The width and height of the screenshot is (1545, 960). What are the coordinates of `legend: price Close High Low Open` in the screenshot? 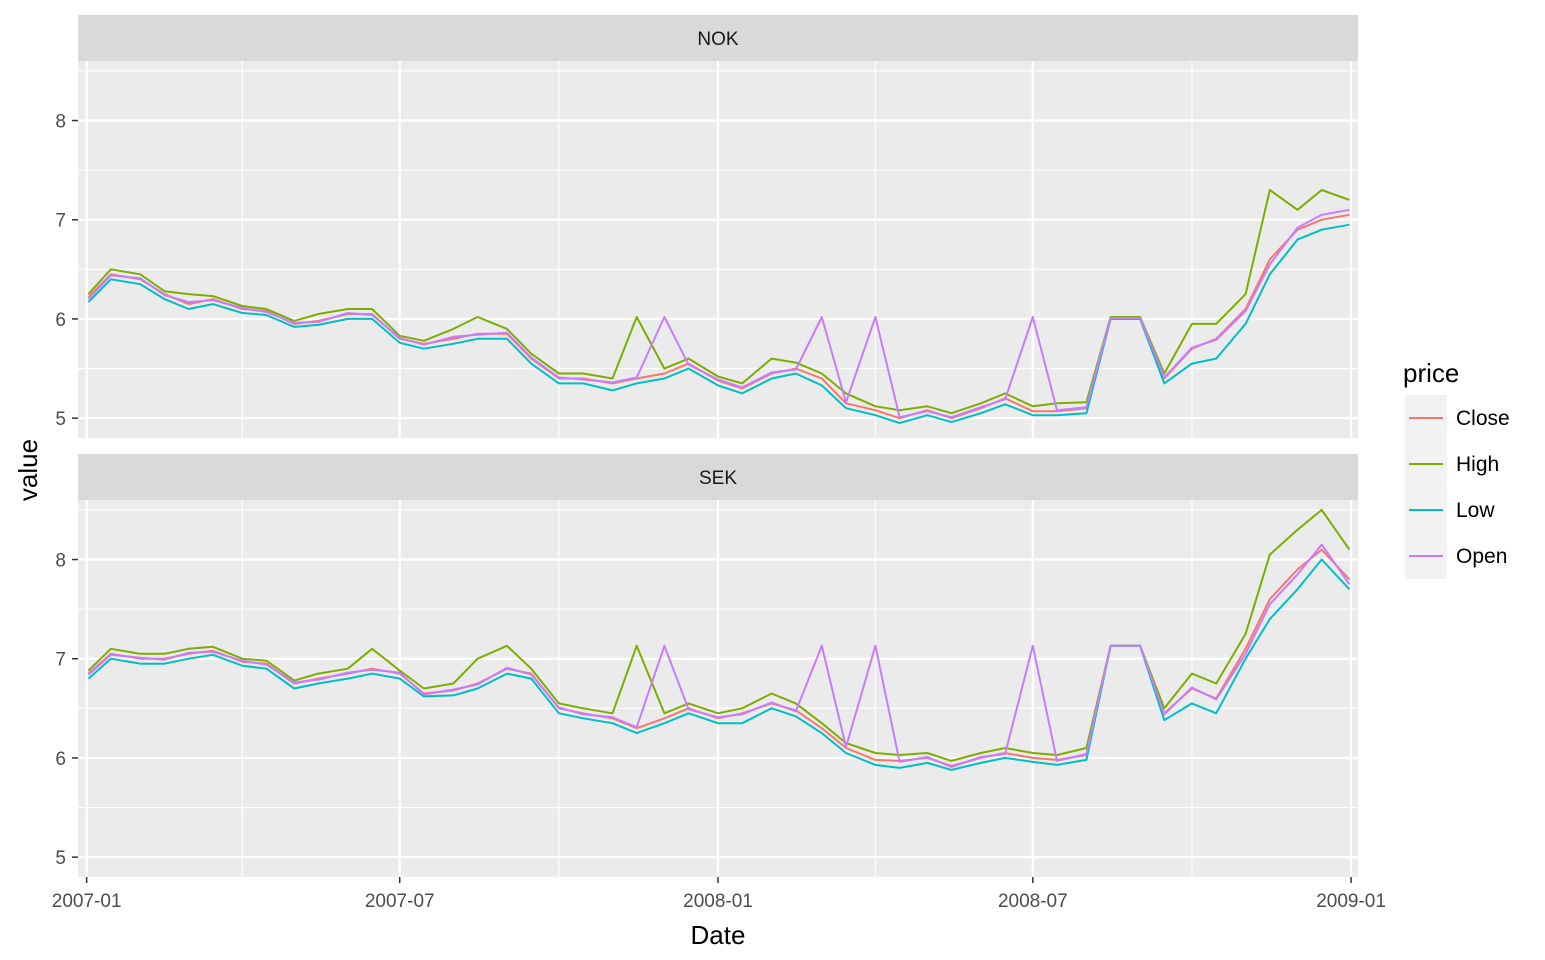 It's located at (1456, 468).